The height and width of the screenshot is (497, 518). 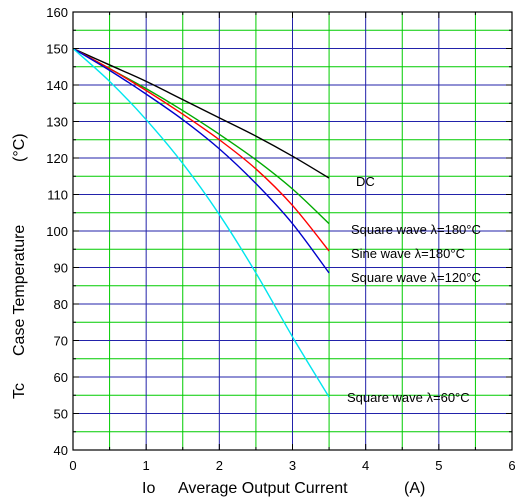 I want to click on y-tick-label: 100, so click(x=57, y=231).